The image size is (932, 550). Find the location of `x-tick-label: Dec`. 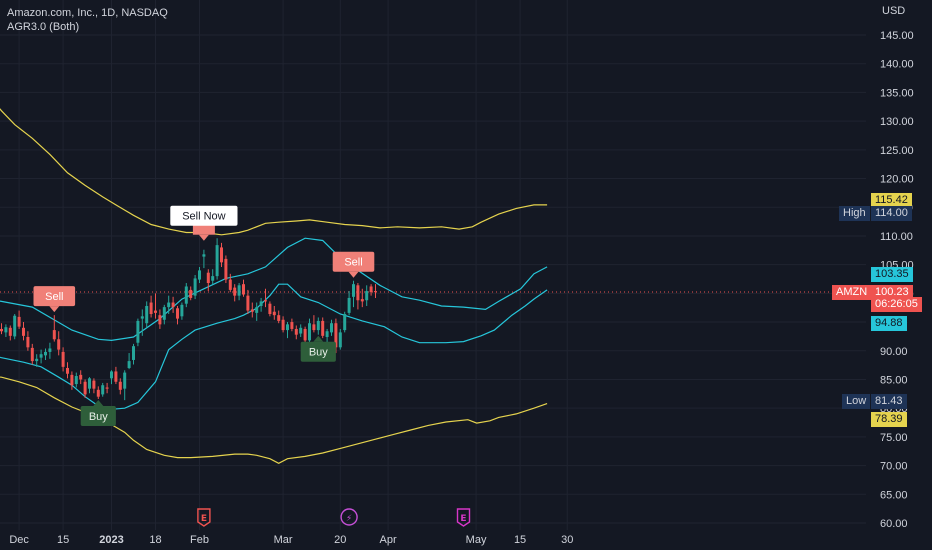

x-tick-label: Dec is located at coordinates (19, 540).